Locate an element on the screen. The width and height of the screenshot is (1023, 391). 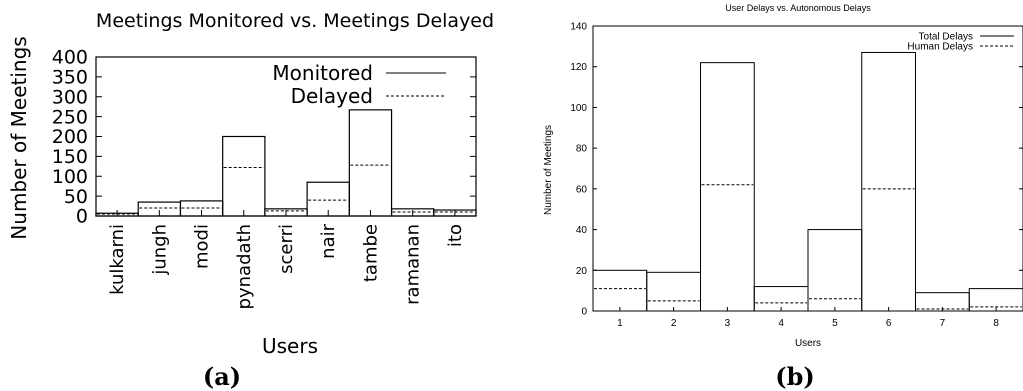
y-tick-label-a-7: 350 is located at coordinates (70, 78).